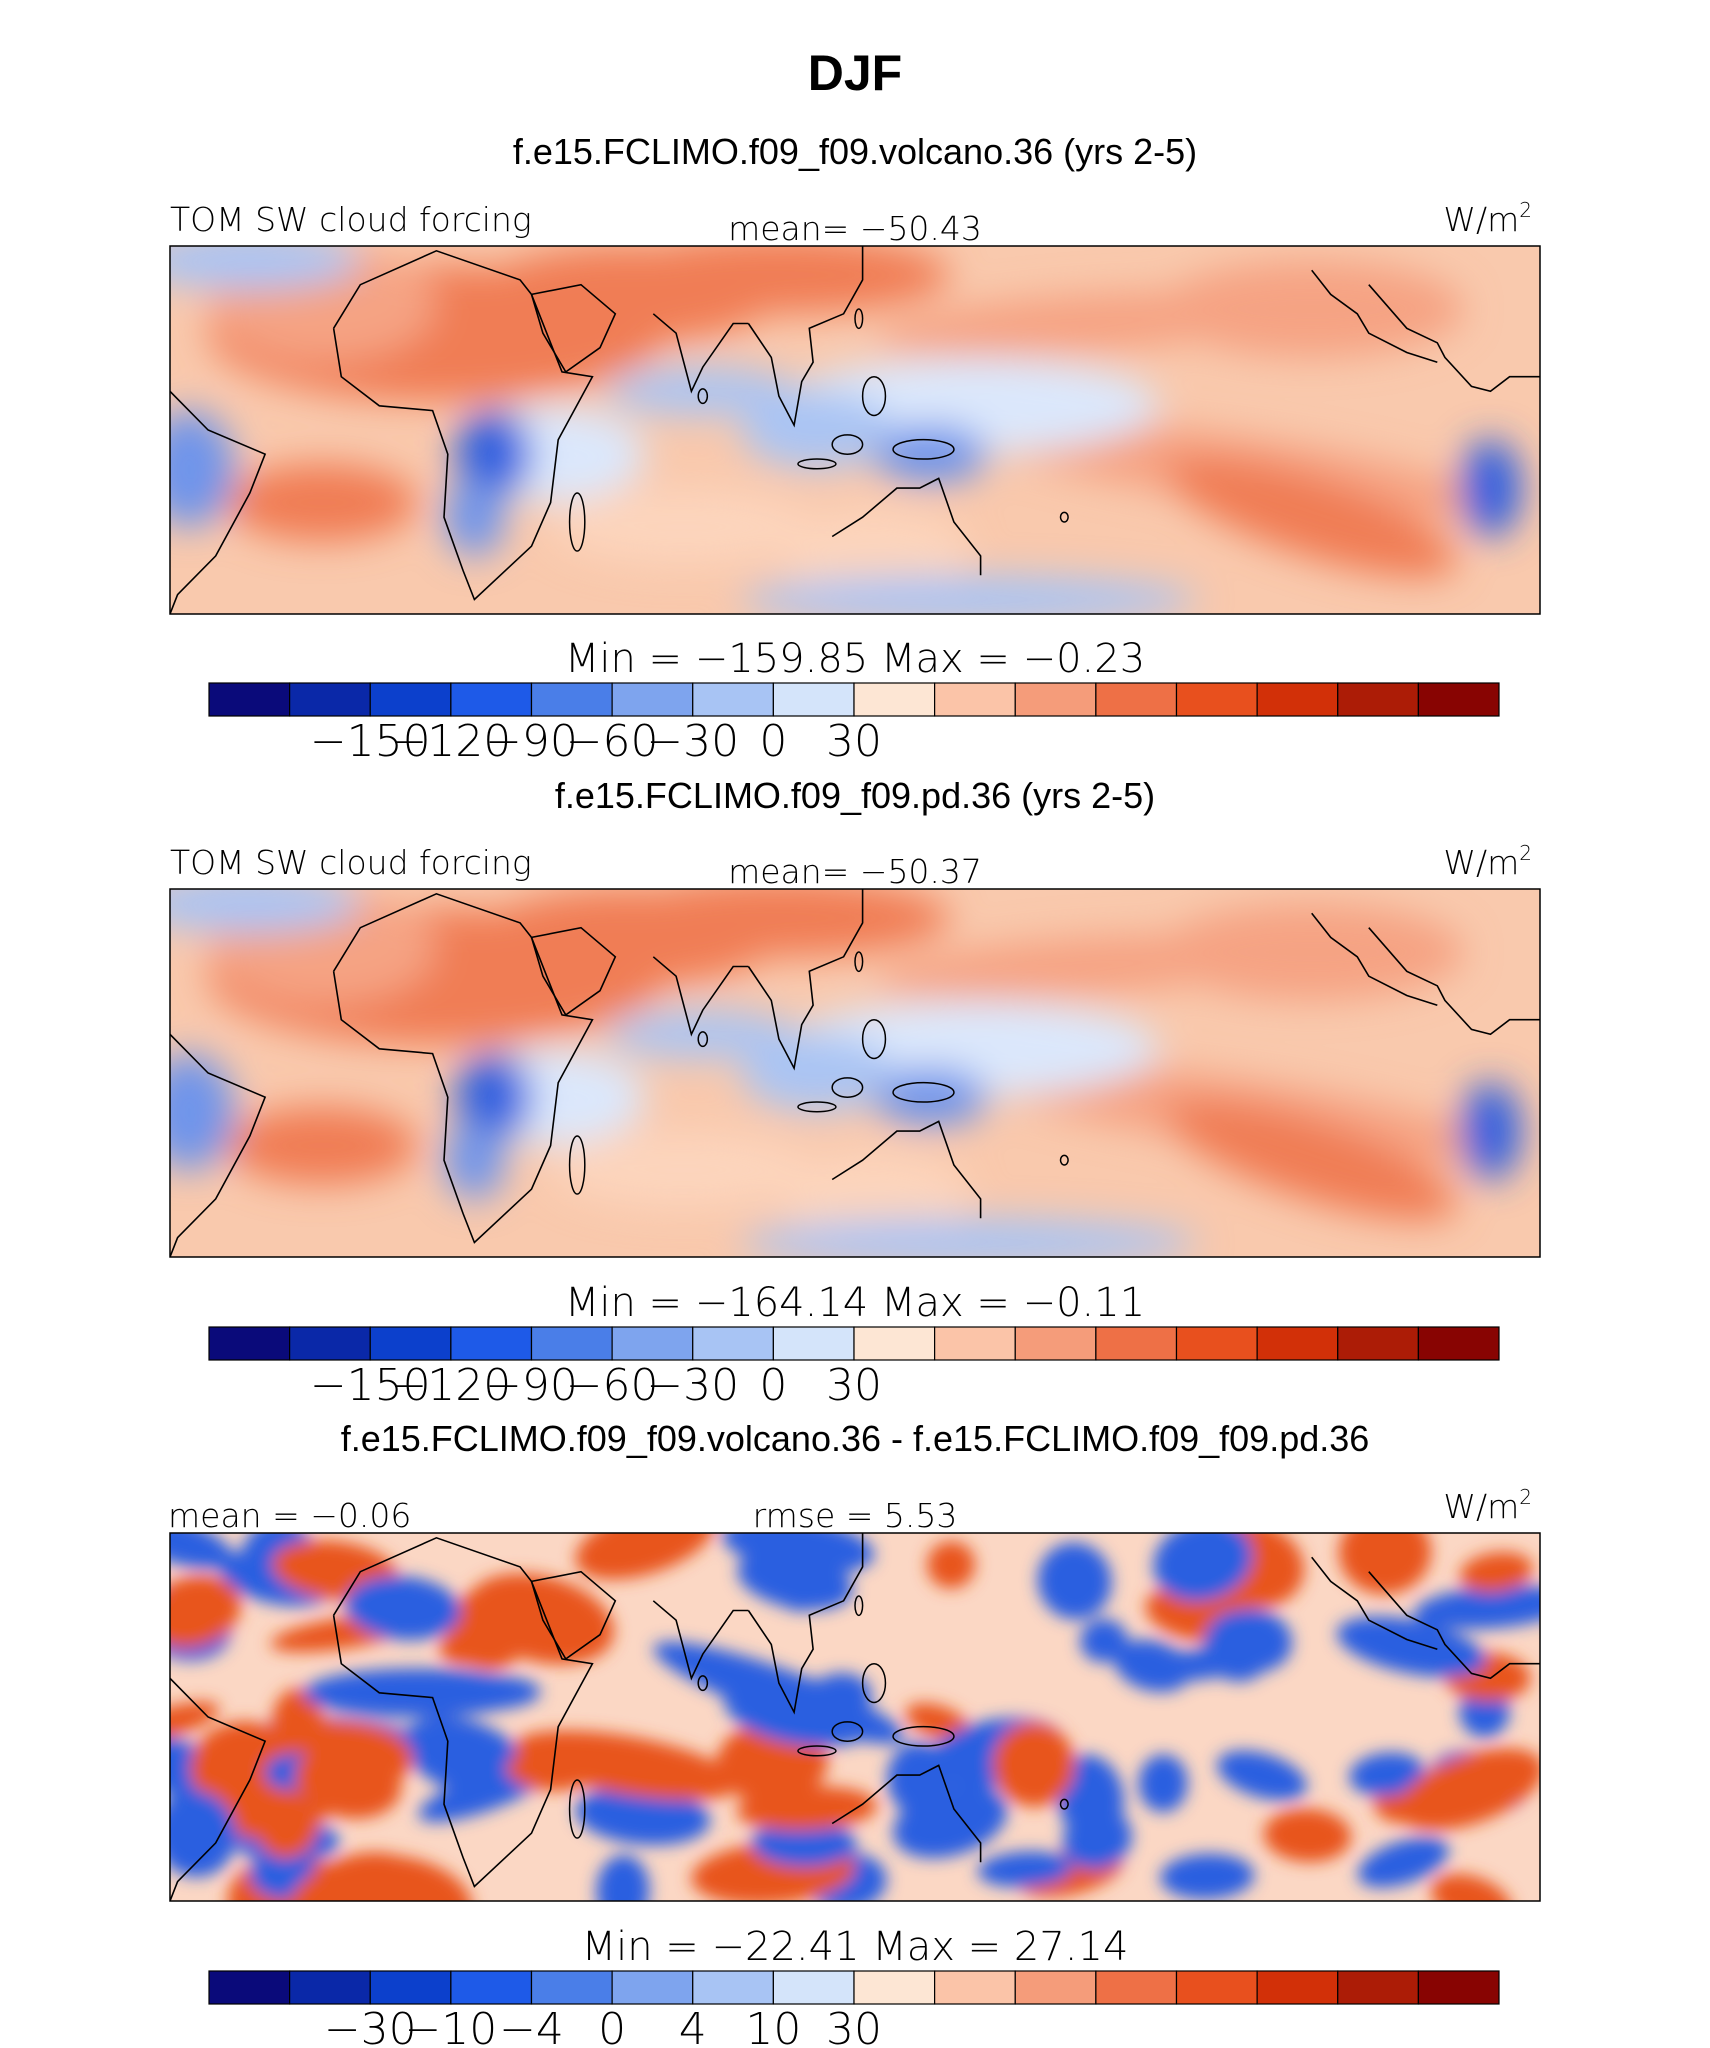 This screenshot has width=1710, height=2048. Describe the element at coordinates (370, 741) in the screenshot. I see `colorbar-tick-label: −150` at that location.